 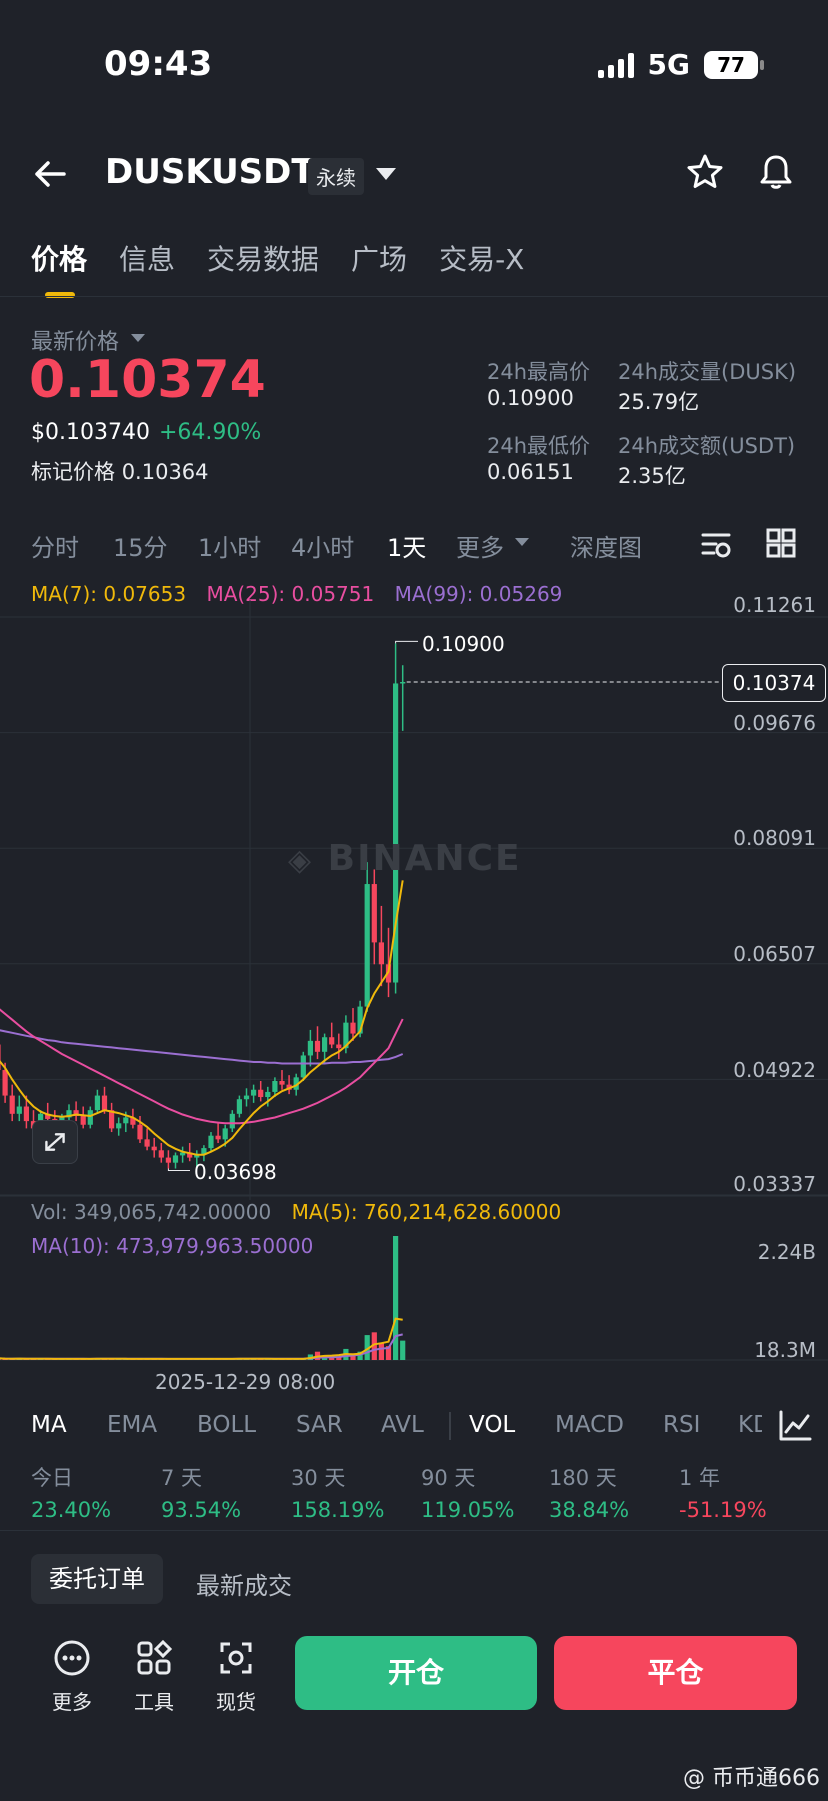 What do you see at coordinates (539, 446) in the screenshot?
I see `low-label: 24h最低价` at bounding box center [539, 446].